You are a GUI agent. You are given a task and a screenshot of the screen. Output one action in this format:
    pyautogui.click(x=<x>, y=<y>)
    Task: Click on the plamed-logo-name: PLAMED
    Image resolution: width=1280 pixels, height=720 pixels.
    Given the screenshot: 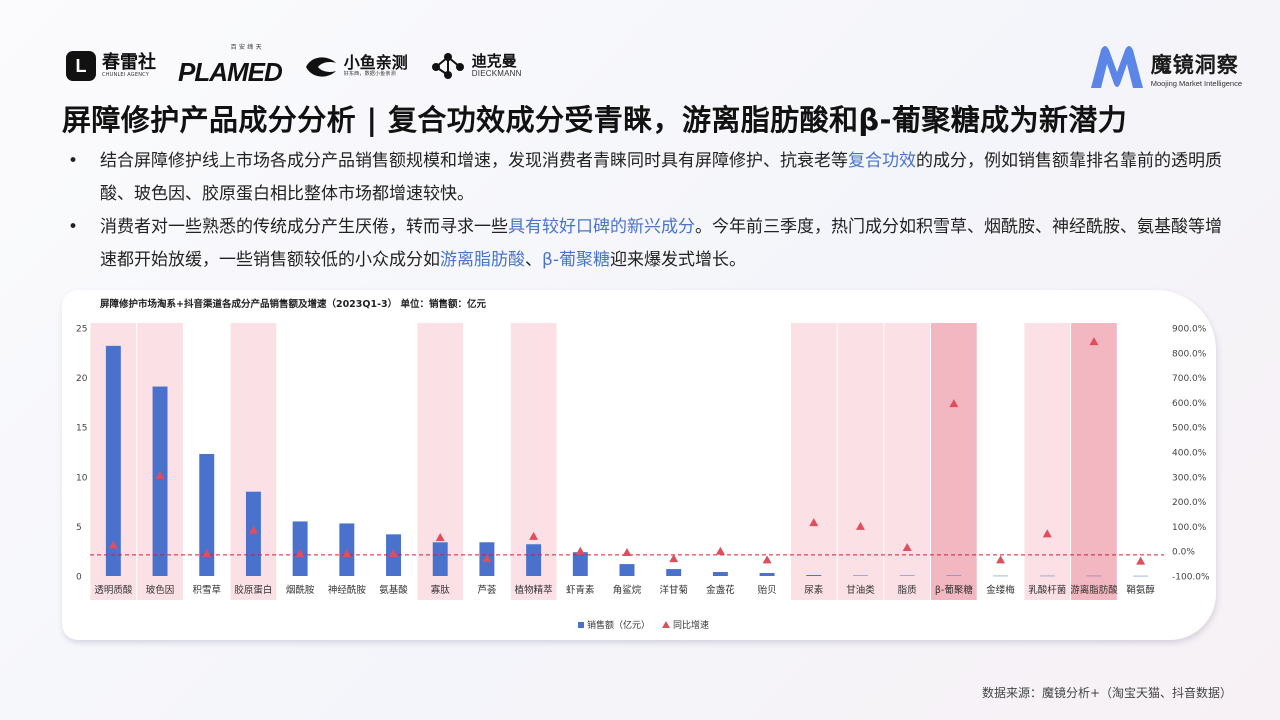 What is the action you would take?
    pyautogui.click(x=230, y=72)
    